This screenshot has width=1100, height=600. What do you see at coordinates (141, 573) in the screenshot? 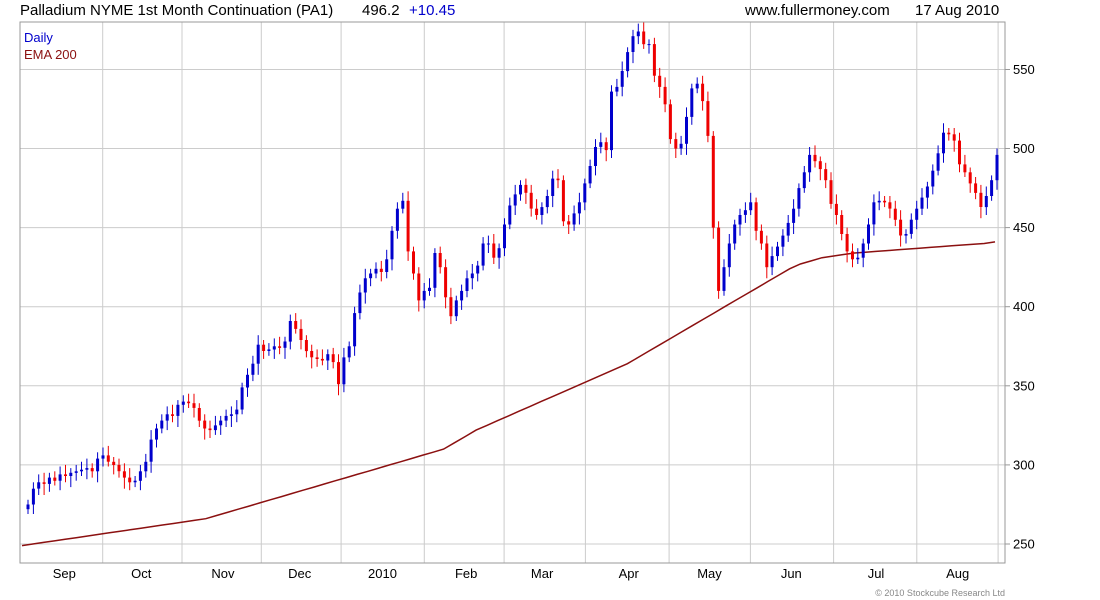
I see `x-tick-label: Oct` at bounding box center [141, 573].